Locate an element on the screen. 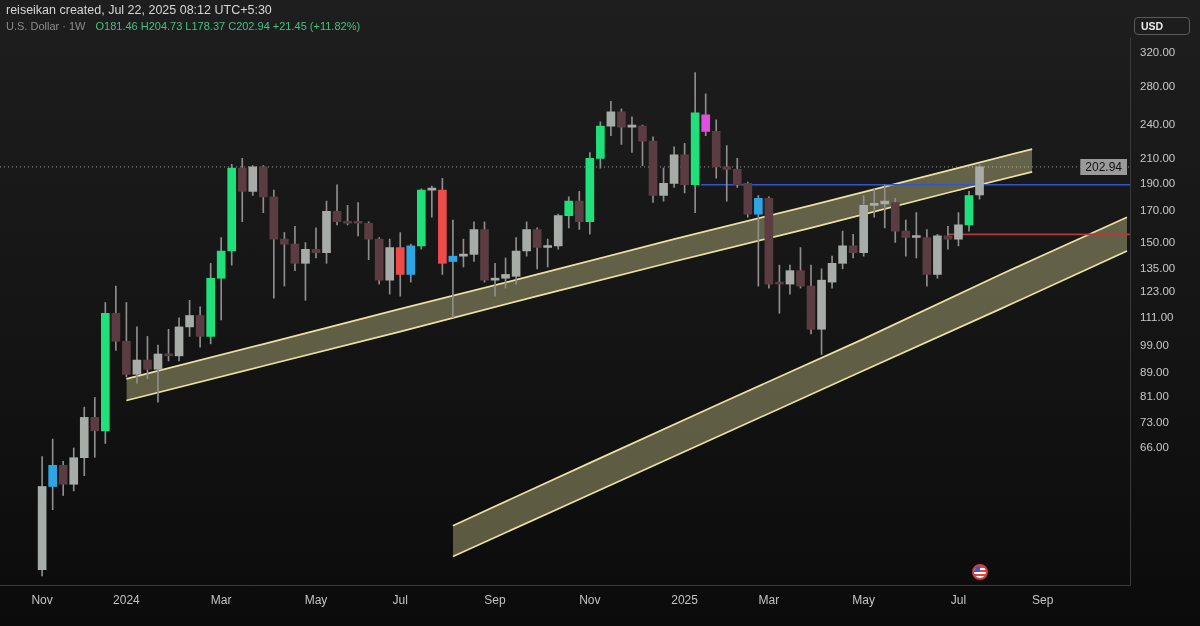 The width and height of the screenshot is (1200, 626). y-tick-label: 81.00 is located at coordinates (1154, 395).